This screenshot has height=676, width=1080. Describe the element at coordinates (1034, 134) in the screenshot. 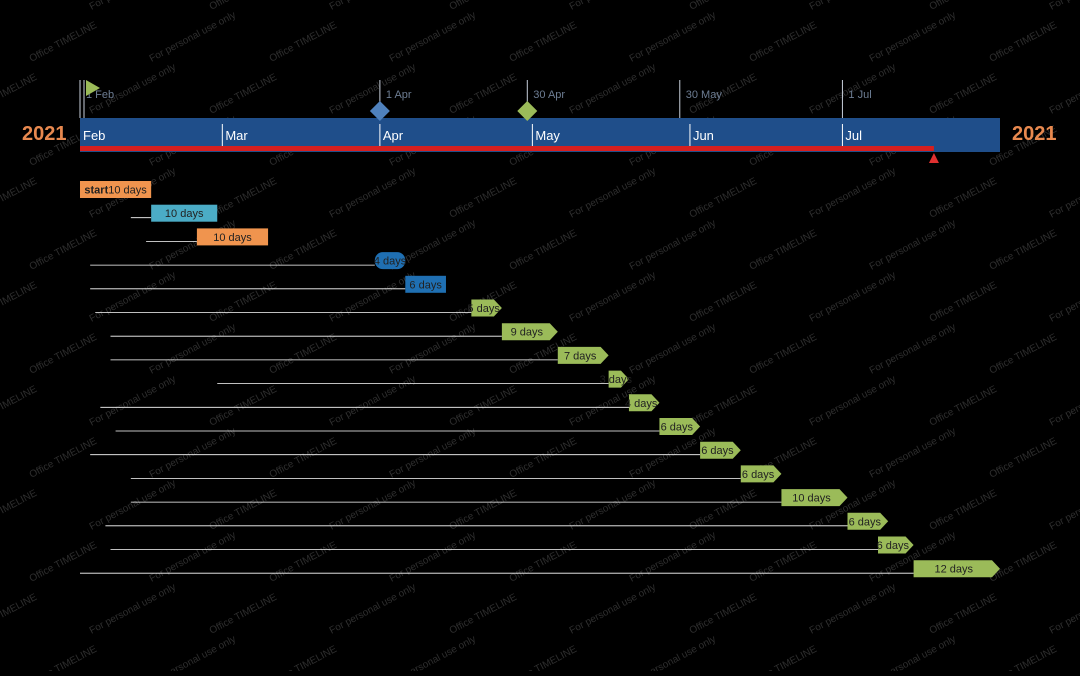

I see `year-label-right: 2021` at that location.